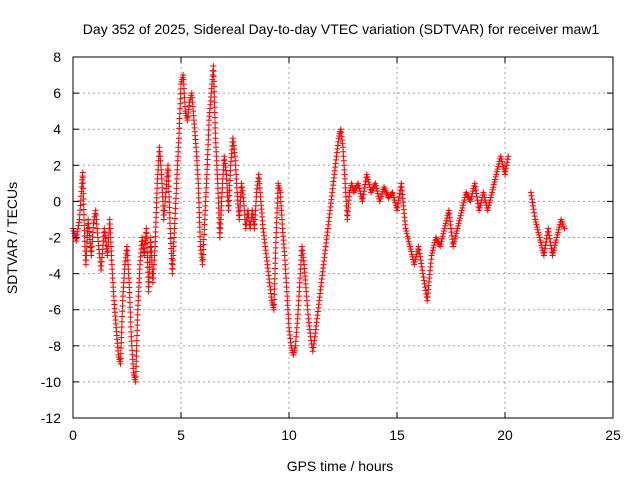 This screenshot has width=640, height=480. Describe the element at coordinates (55, 310) in the screenshot. I see `y-tick-label: -6` at that location.